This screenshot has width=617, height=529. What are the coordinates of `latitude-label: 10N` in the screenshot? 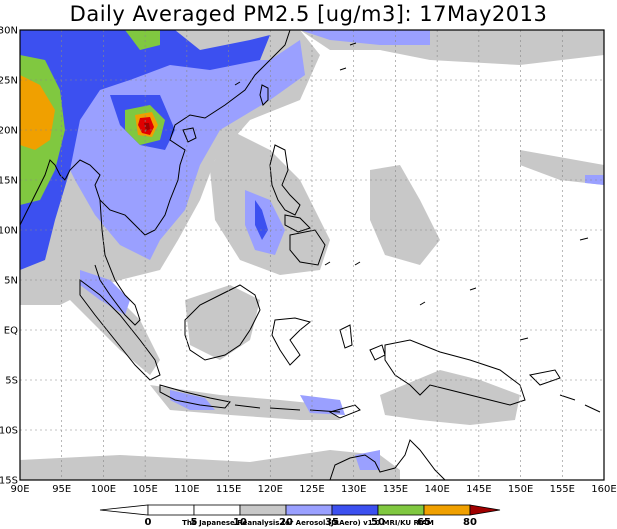 It's located at (9, 231).